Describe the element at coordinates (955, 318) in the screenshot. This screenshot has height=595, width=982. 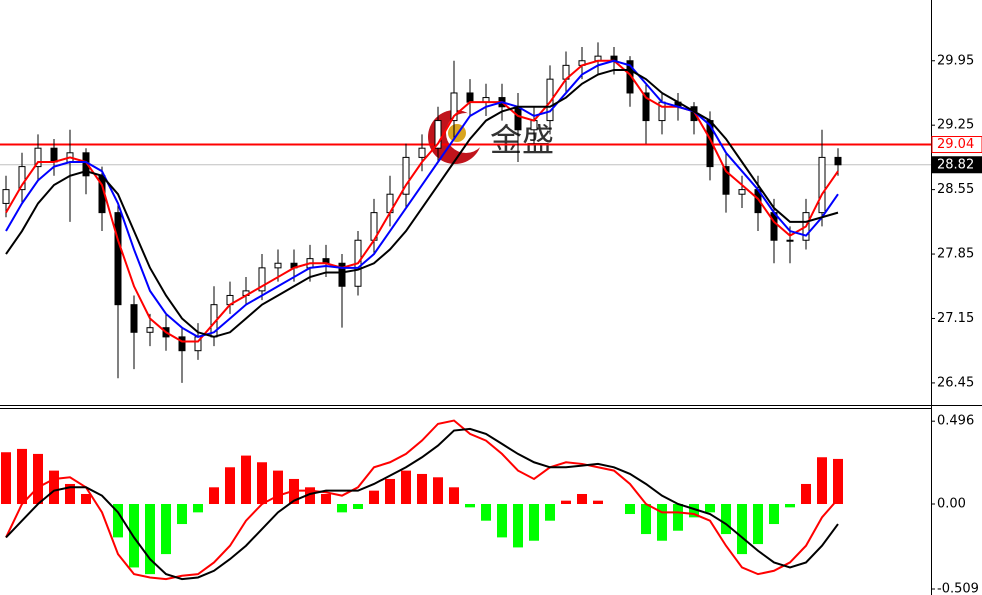
I see `y-tick-label: 27.15` at that location.